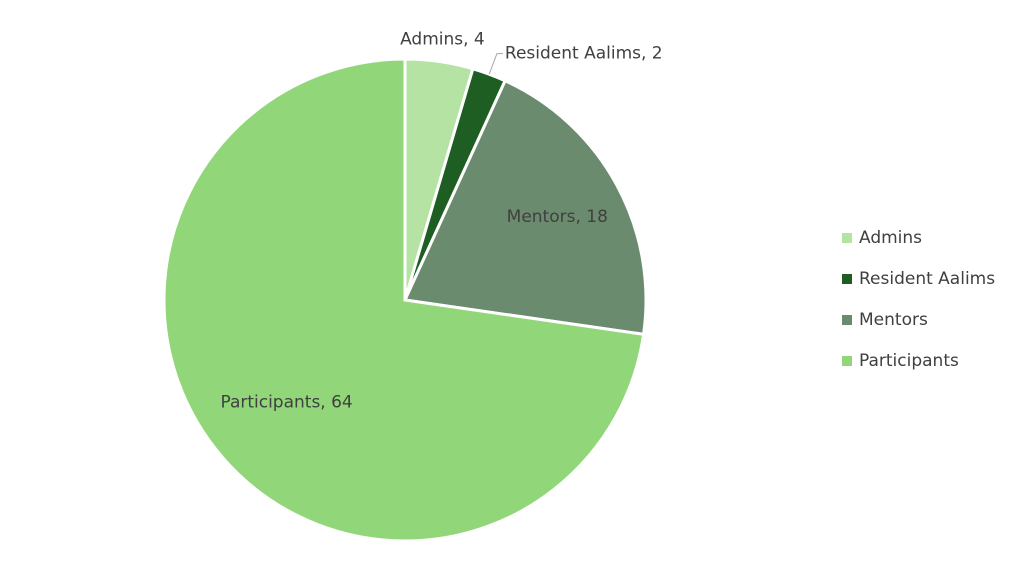  I want to click on legend-label: Resident Aalims, so click(927, 279).